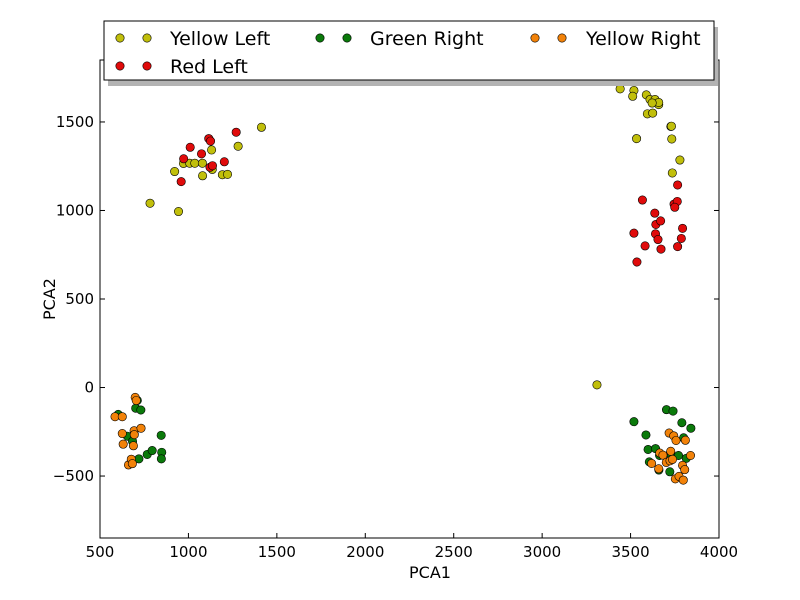  What do you see at coordinates (630, 552) in the screenshot?
I see `x-tick-label: 3500` at bounding box center [630, 552].